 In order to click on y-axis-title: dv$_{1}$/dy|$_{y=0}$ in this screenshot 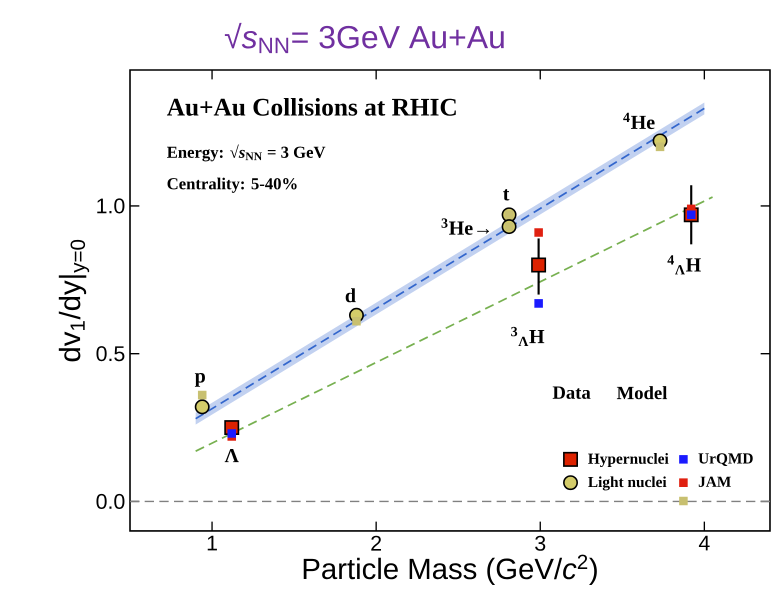, I will do `click(74, 301)`.